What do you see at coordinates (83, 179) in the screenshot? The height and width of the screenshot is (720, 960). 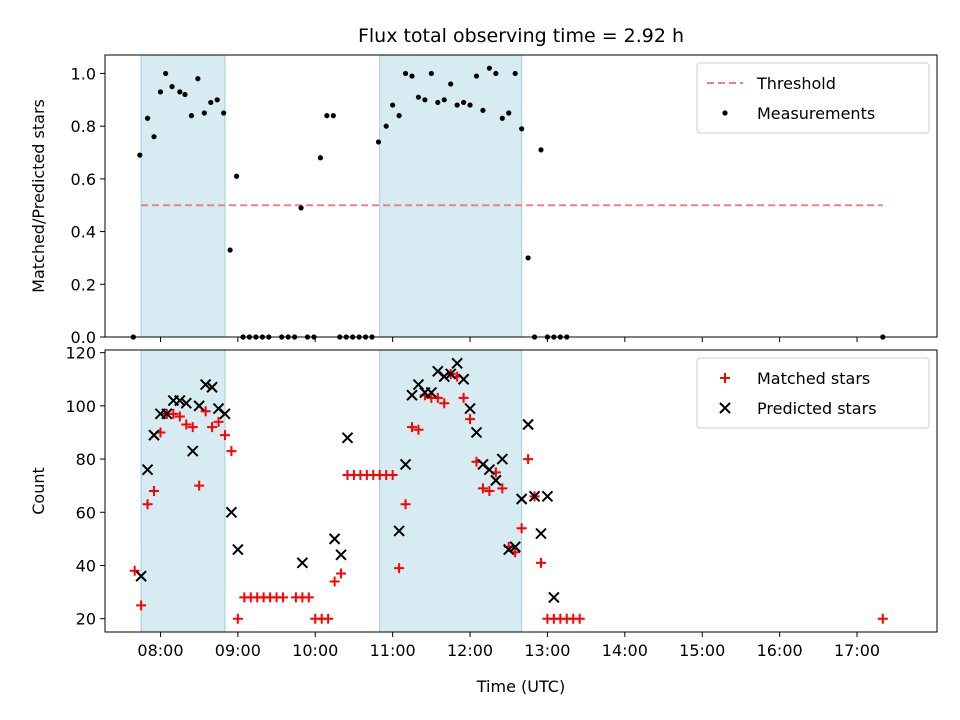 I see `top-ytick-label-3: 0.6` at bounding box center [83, 179].